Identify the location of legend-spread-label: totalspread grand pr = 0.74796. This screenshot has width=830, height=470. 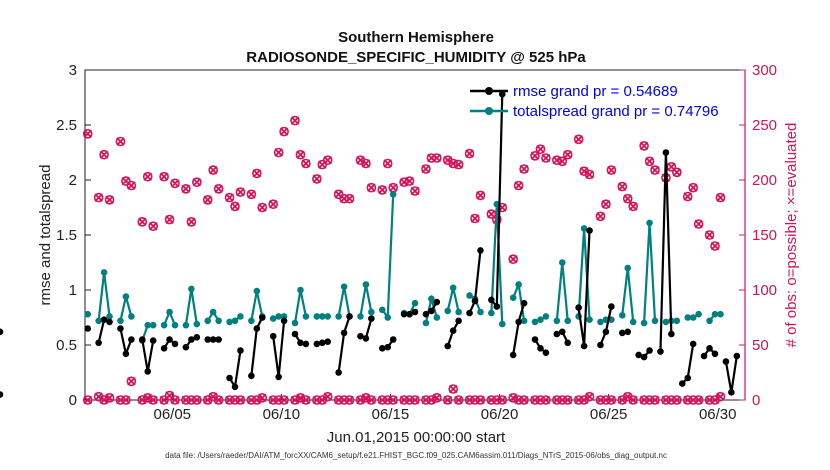
(616, 111).